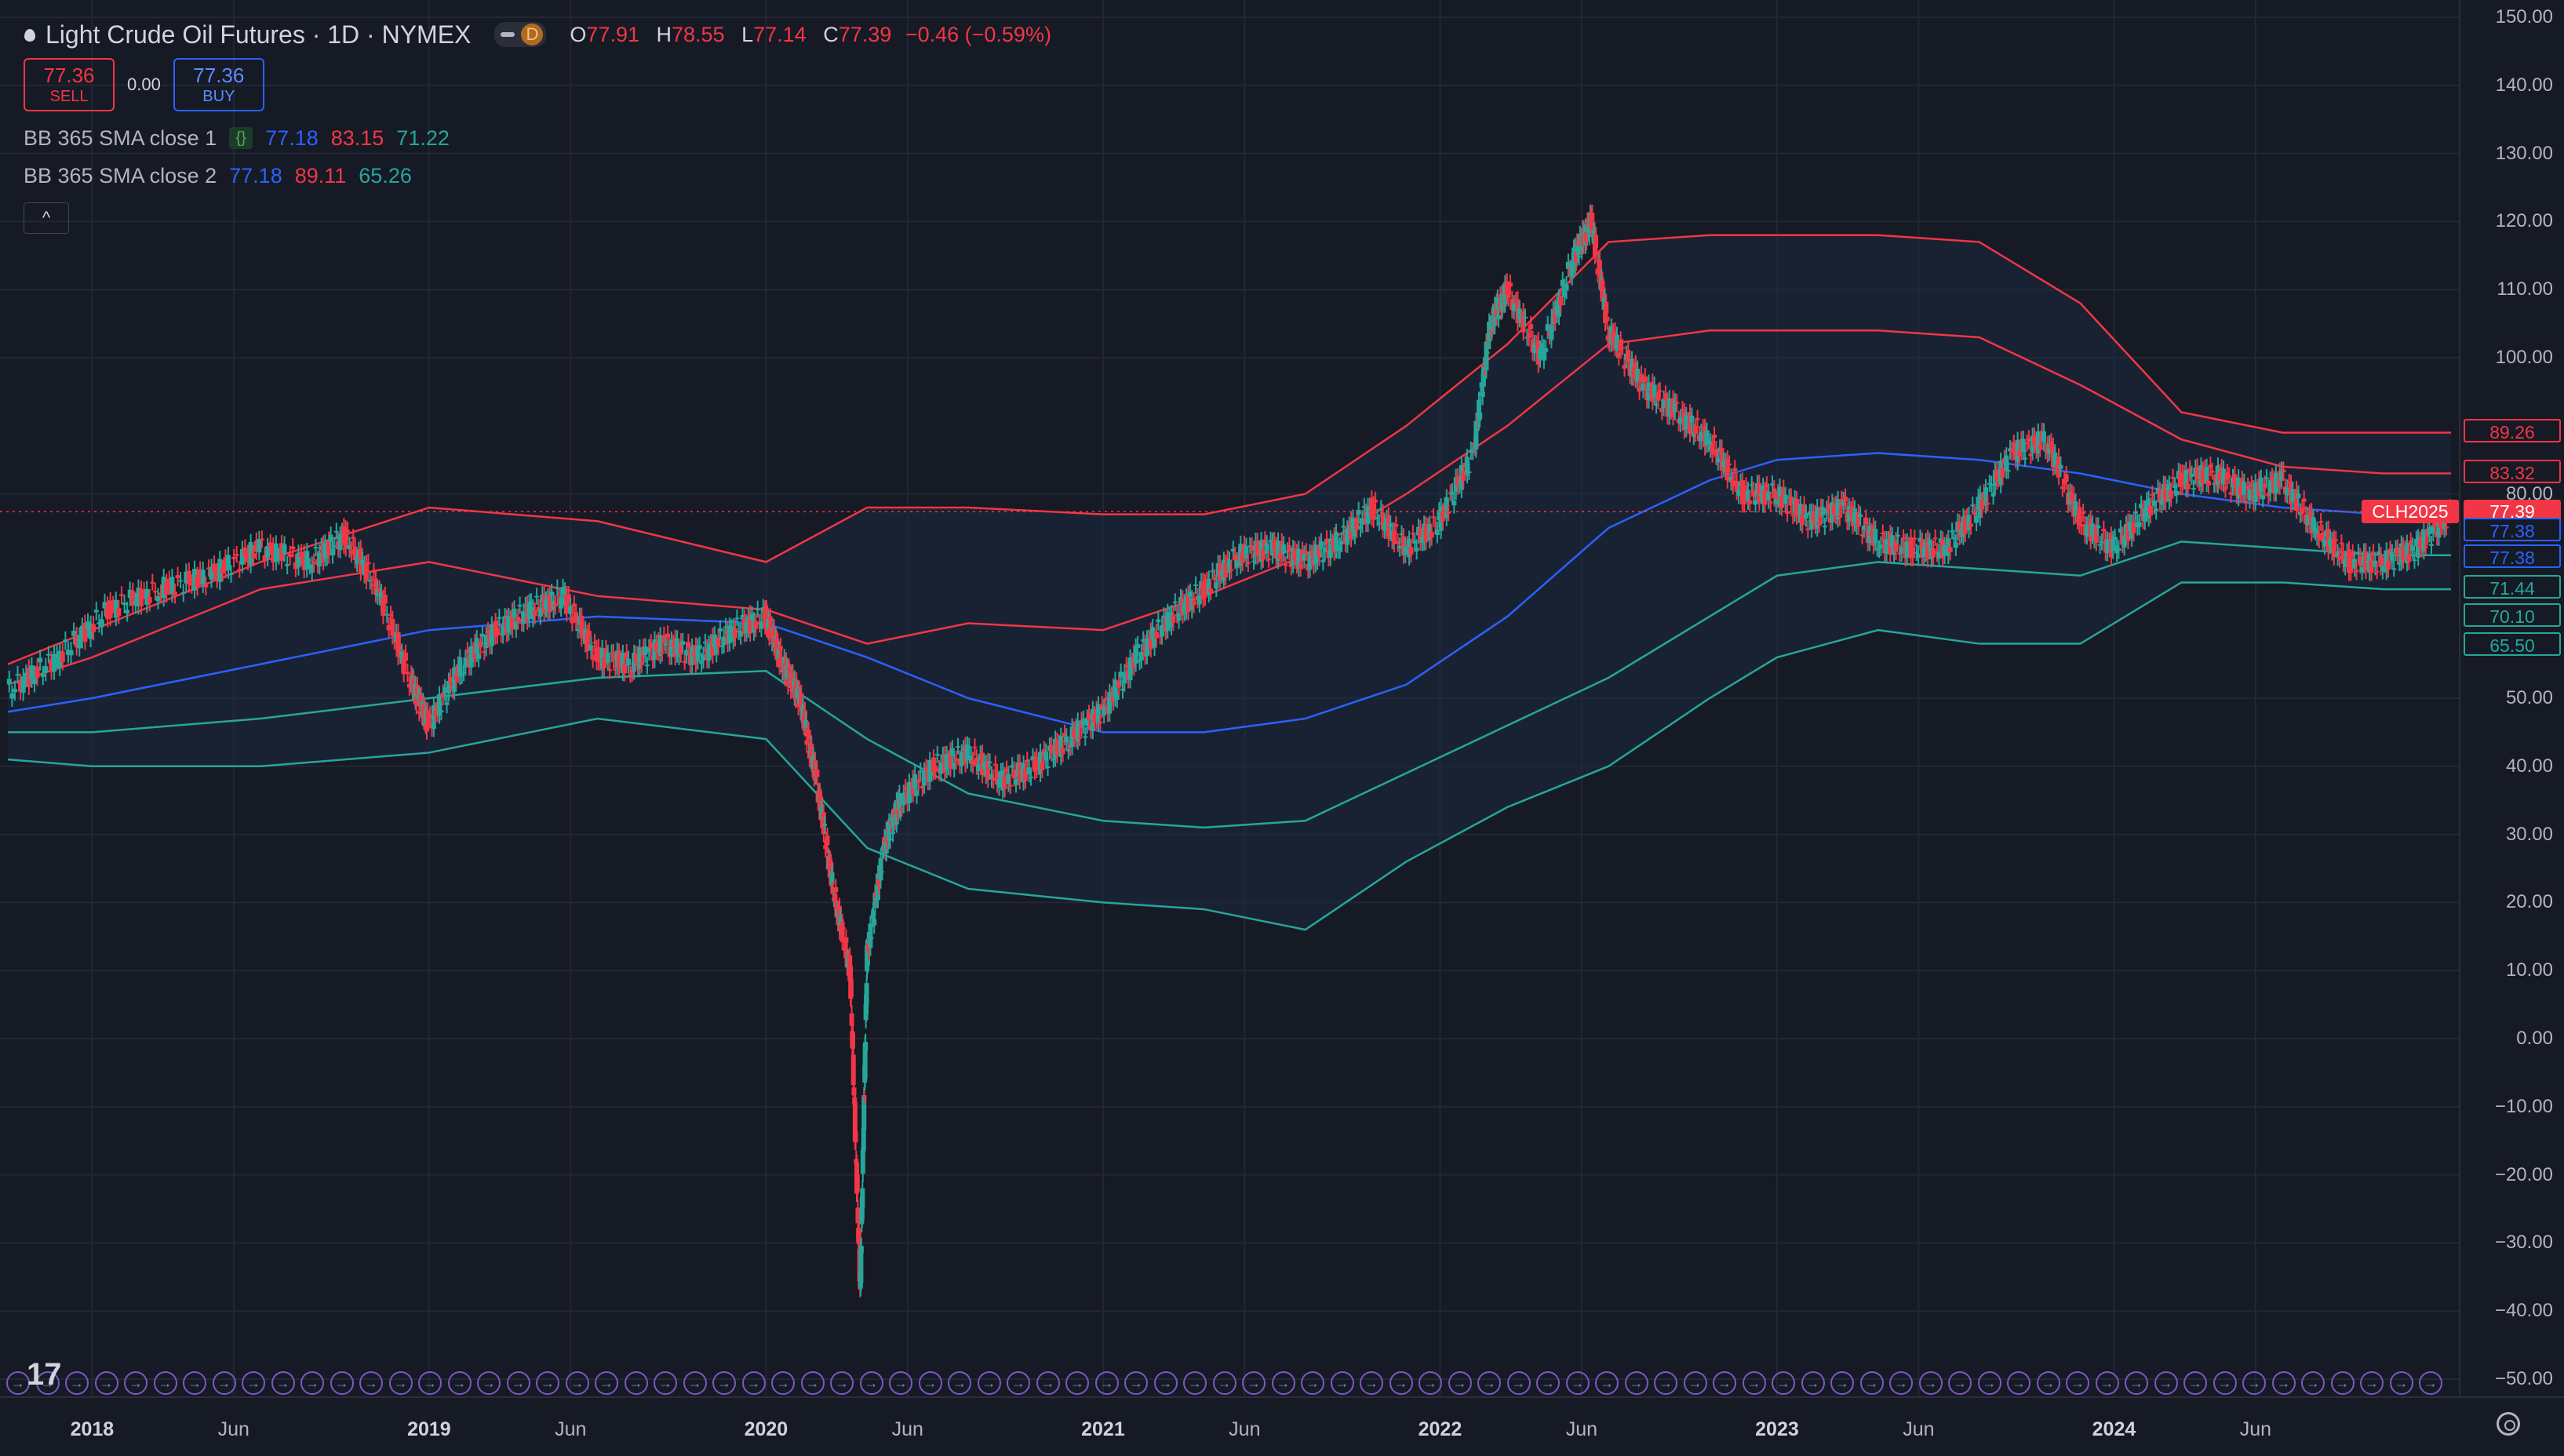 The width and height of the screenshot is (2564, 1456). I want to click on indicator-row-2: BB 365 SMA close 2 77.18 89.11 65.26, so click(537, 176).